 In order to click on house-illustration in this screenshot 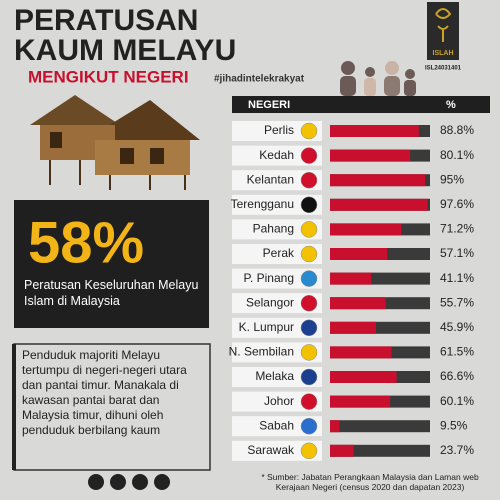, I will do `click(115, 142)`.